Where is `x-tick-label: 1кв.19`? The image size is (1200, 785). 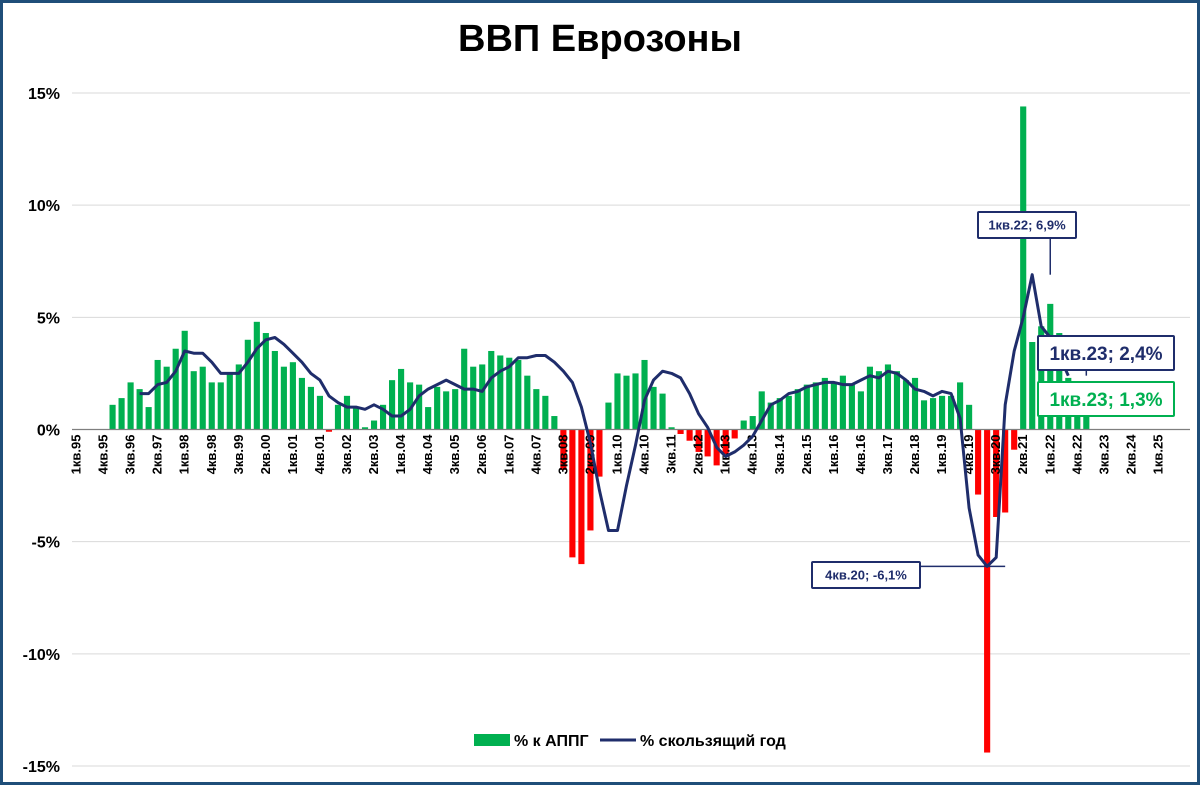
x-tick-label: 1кв.19 is located at coordinates (941, 455).